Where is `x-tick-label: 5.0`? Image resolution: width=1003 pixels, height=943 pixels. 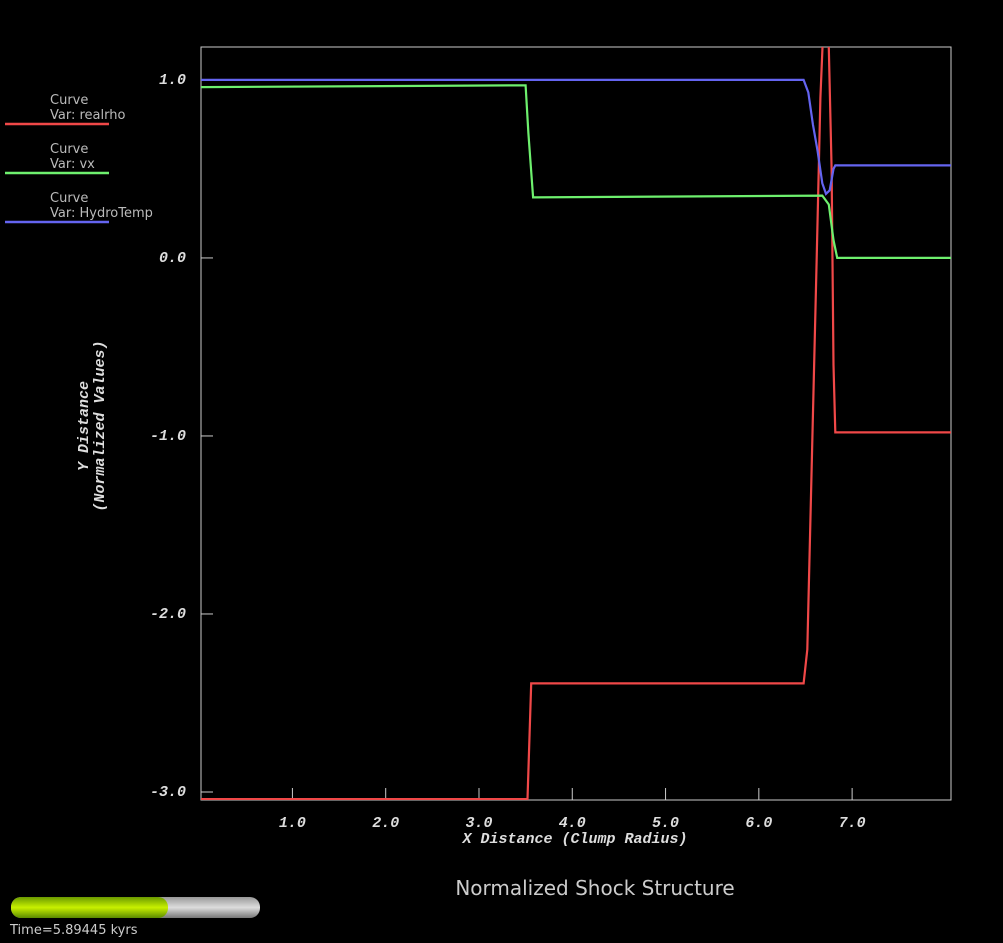 x-tick-label: 5.0 is located at coordinates (665, 823).